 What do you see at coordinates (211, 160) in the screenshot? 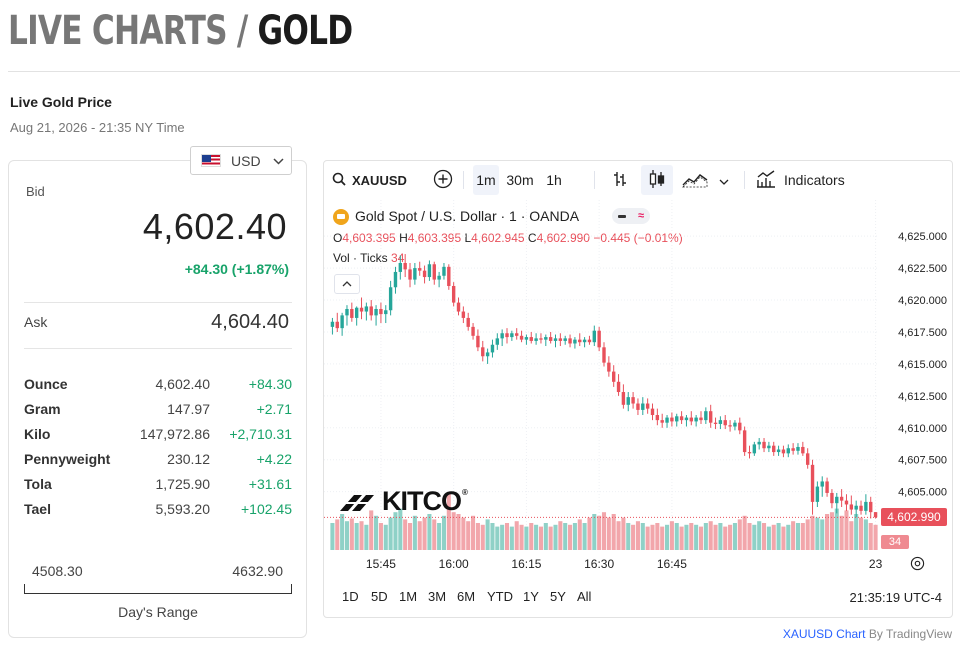
I see `us-flag-icon` at bounding box center [211, 160].